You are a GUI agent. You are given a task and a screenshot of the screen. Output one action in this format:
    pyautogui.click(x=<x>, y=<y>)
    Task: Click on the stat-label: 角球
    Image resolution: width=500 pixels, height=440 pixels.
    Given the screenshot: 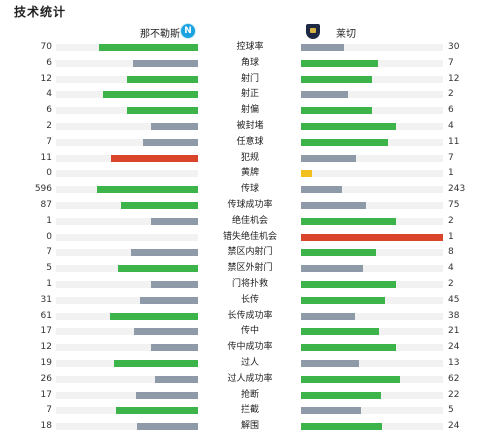 What is the action you would take?
    pyautogui.click(x=249, y=62)
    